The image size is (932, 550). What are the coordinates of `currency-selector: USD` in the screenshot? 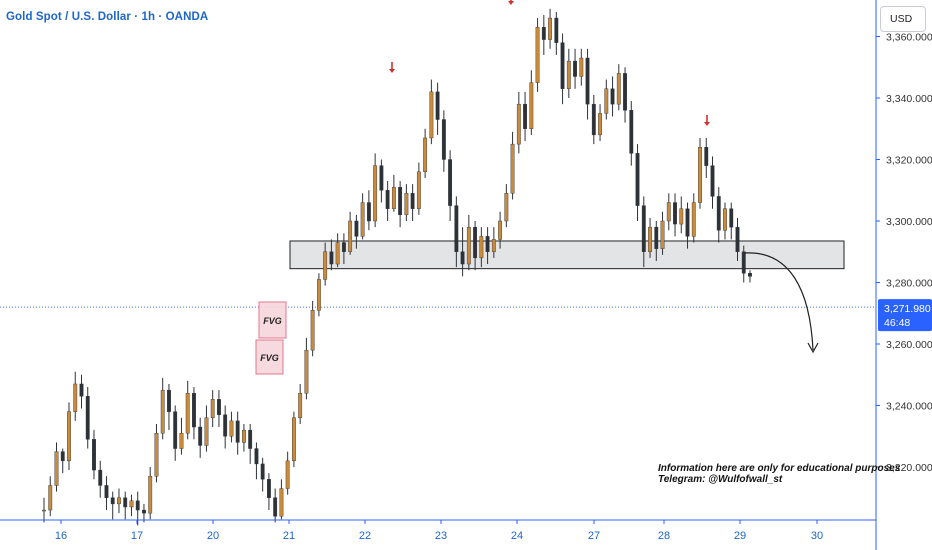 It's located at (903, 19).